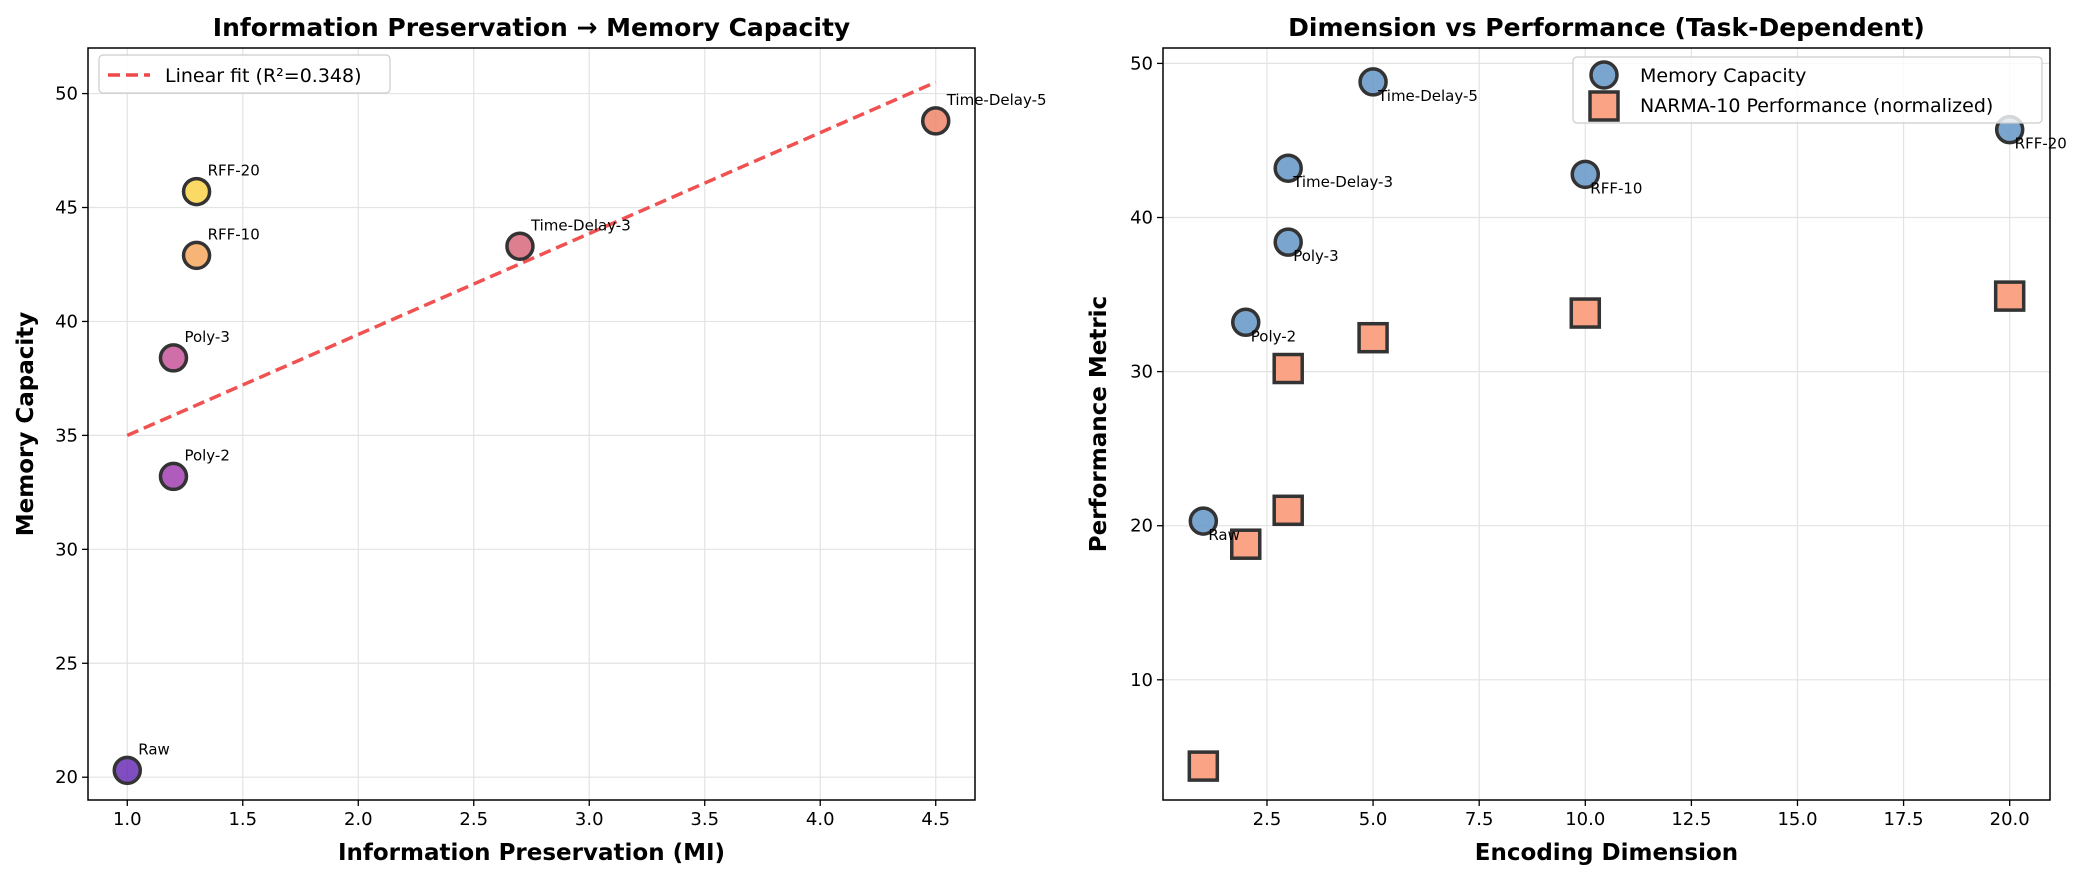 This screenshot has width=2075, height=880. I want to click on x-tick-label: 7.5, so click(1479, 819).